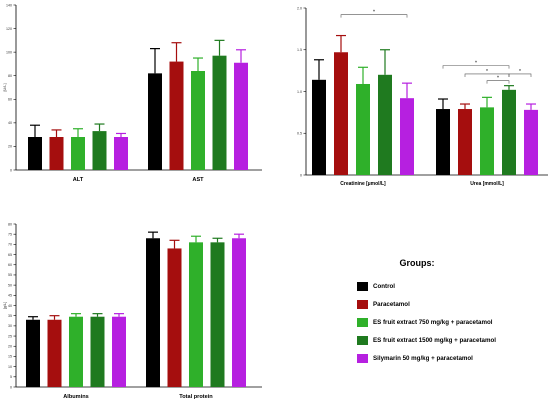 The height and width of the screenshot is (404, 550). Describe the element at coordinates (219, 112) in the screenshot. I see `bar-ast-es-fruit-extract-1500-mg-kg-paracetamol` at that location.